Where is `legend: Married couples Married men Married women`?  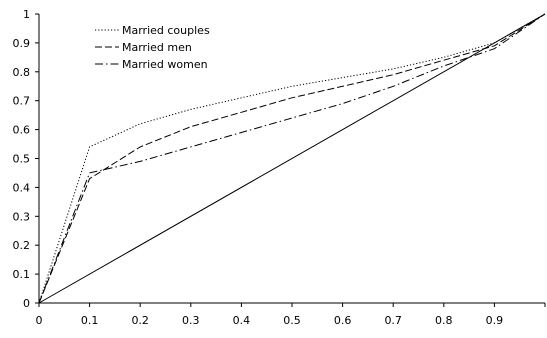
legend: Married couples Married men Married women is located at coordinates (152, 47).